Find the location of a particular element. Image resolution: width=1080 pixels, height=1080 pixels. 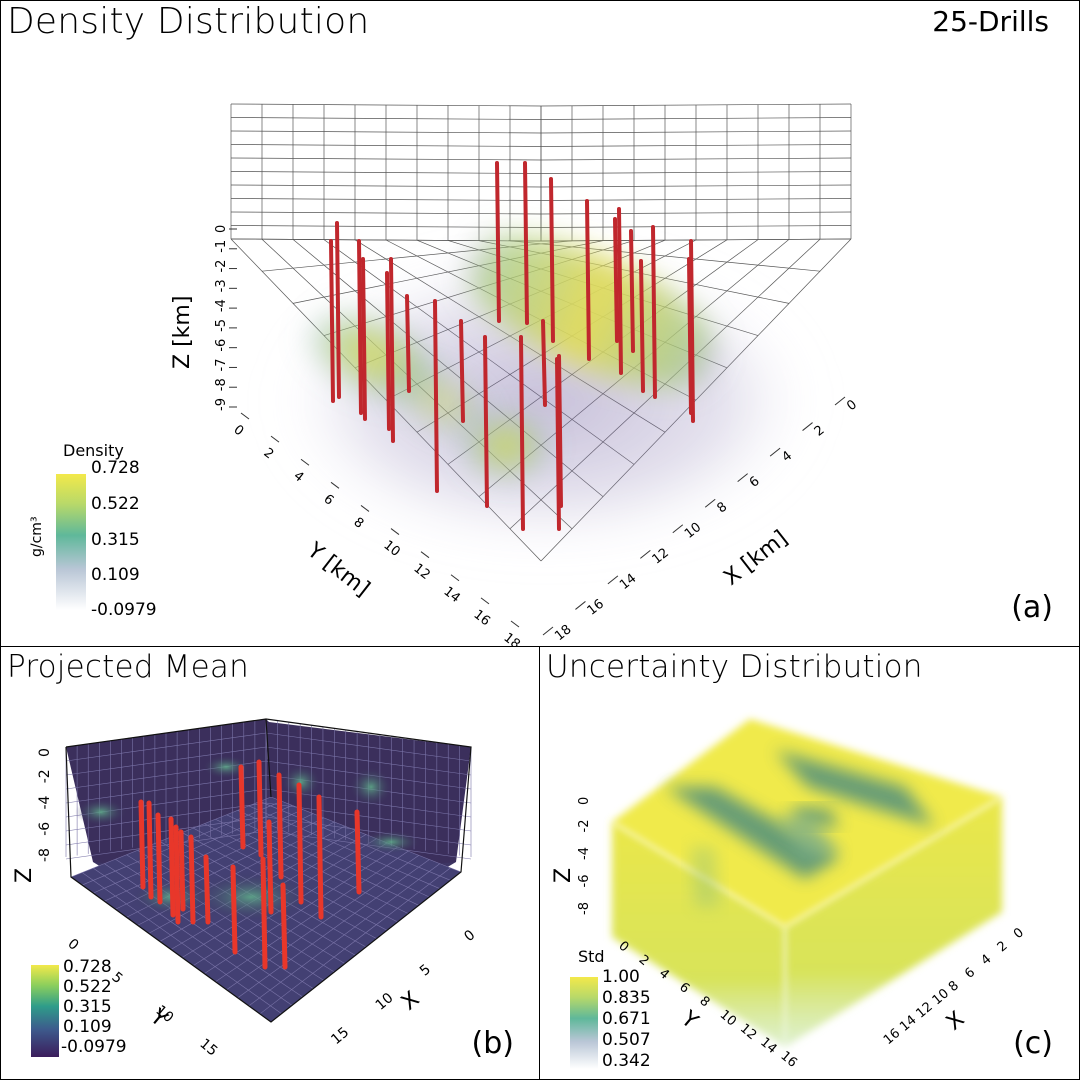

panel-a-corner-label: (a) is located at coordinates (1032, 607).